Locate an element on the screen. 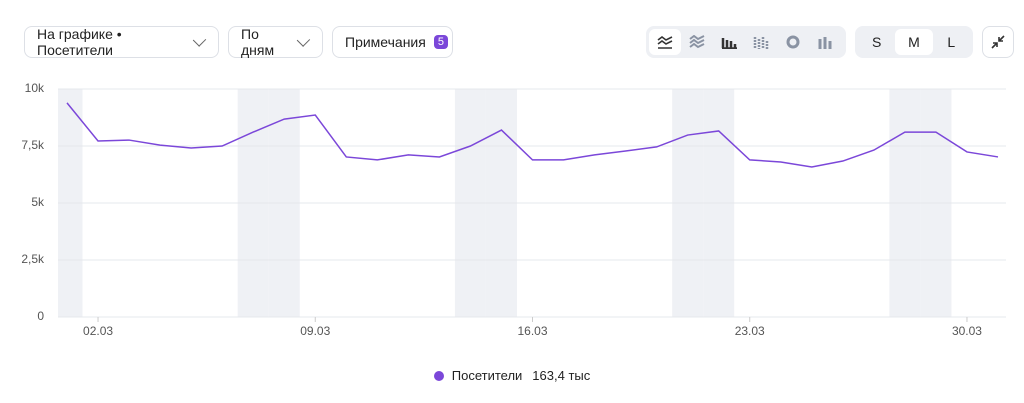  series-line is located at coordinates (532, 135).